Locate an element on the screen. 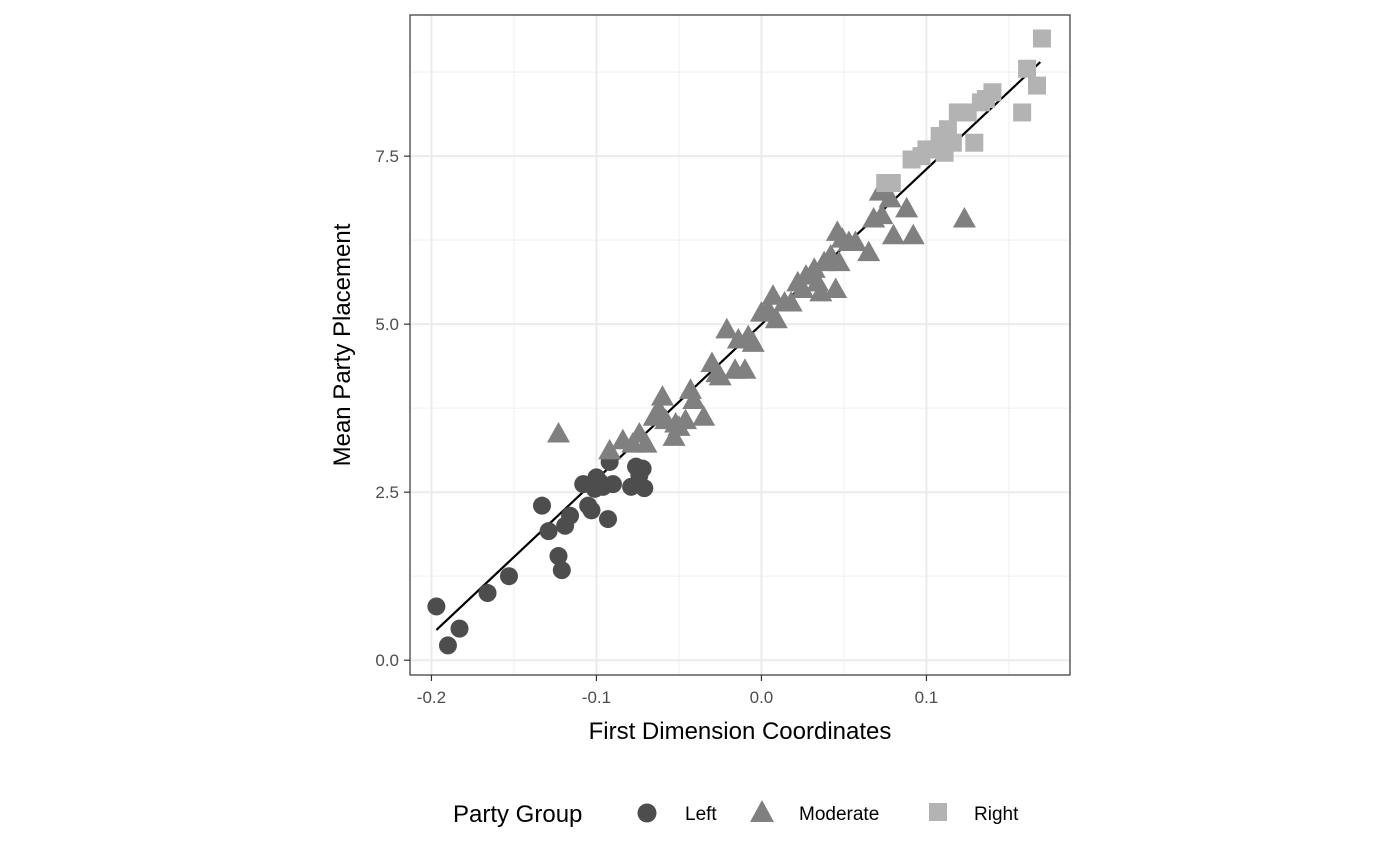  x-axis-title: First Dimension Coordinates is located at coordinates (740, 731).